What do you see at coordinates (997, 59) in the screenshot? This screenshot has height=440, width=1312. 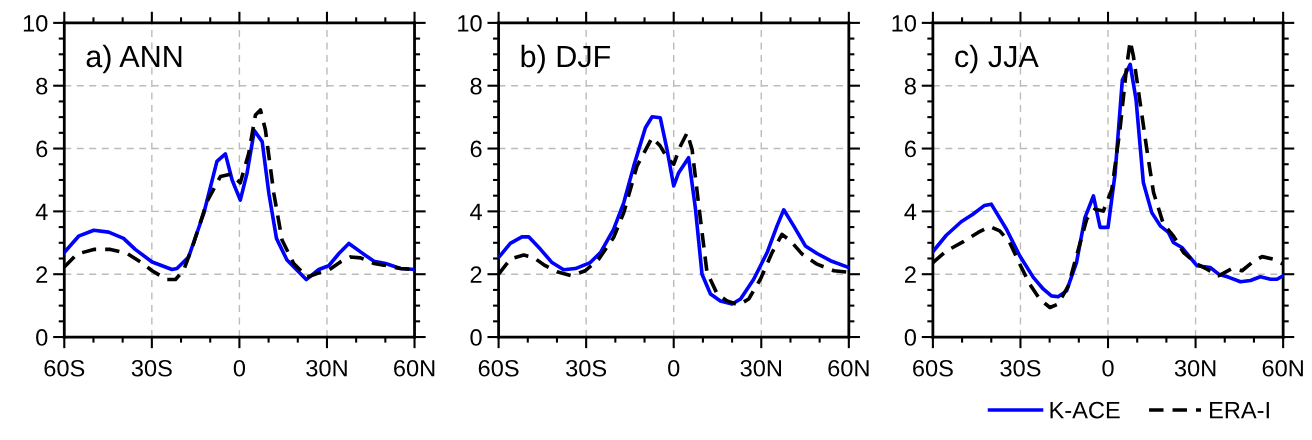 I see `text: c) JJA` at bounding box center [997, 59].